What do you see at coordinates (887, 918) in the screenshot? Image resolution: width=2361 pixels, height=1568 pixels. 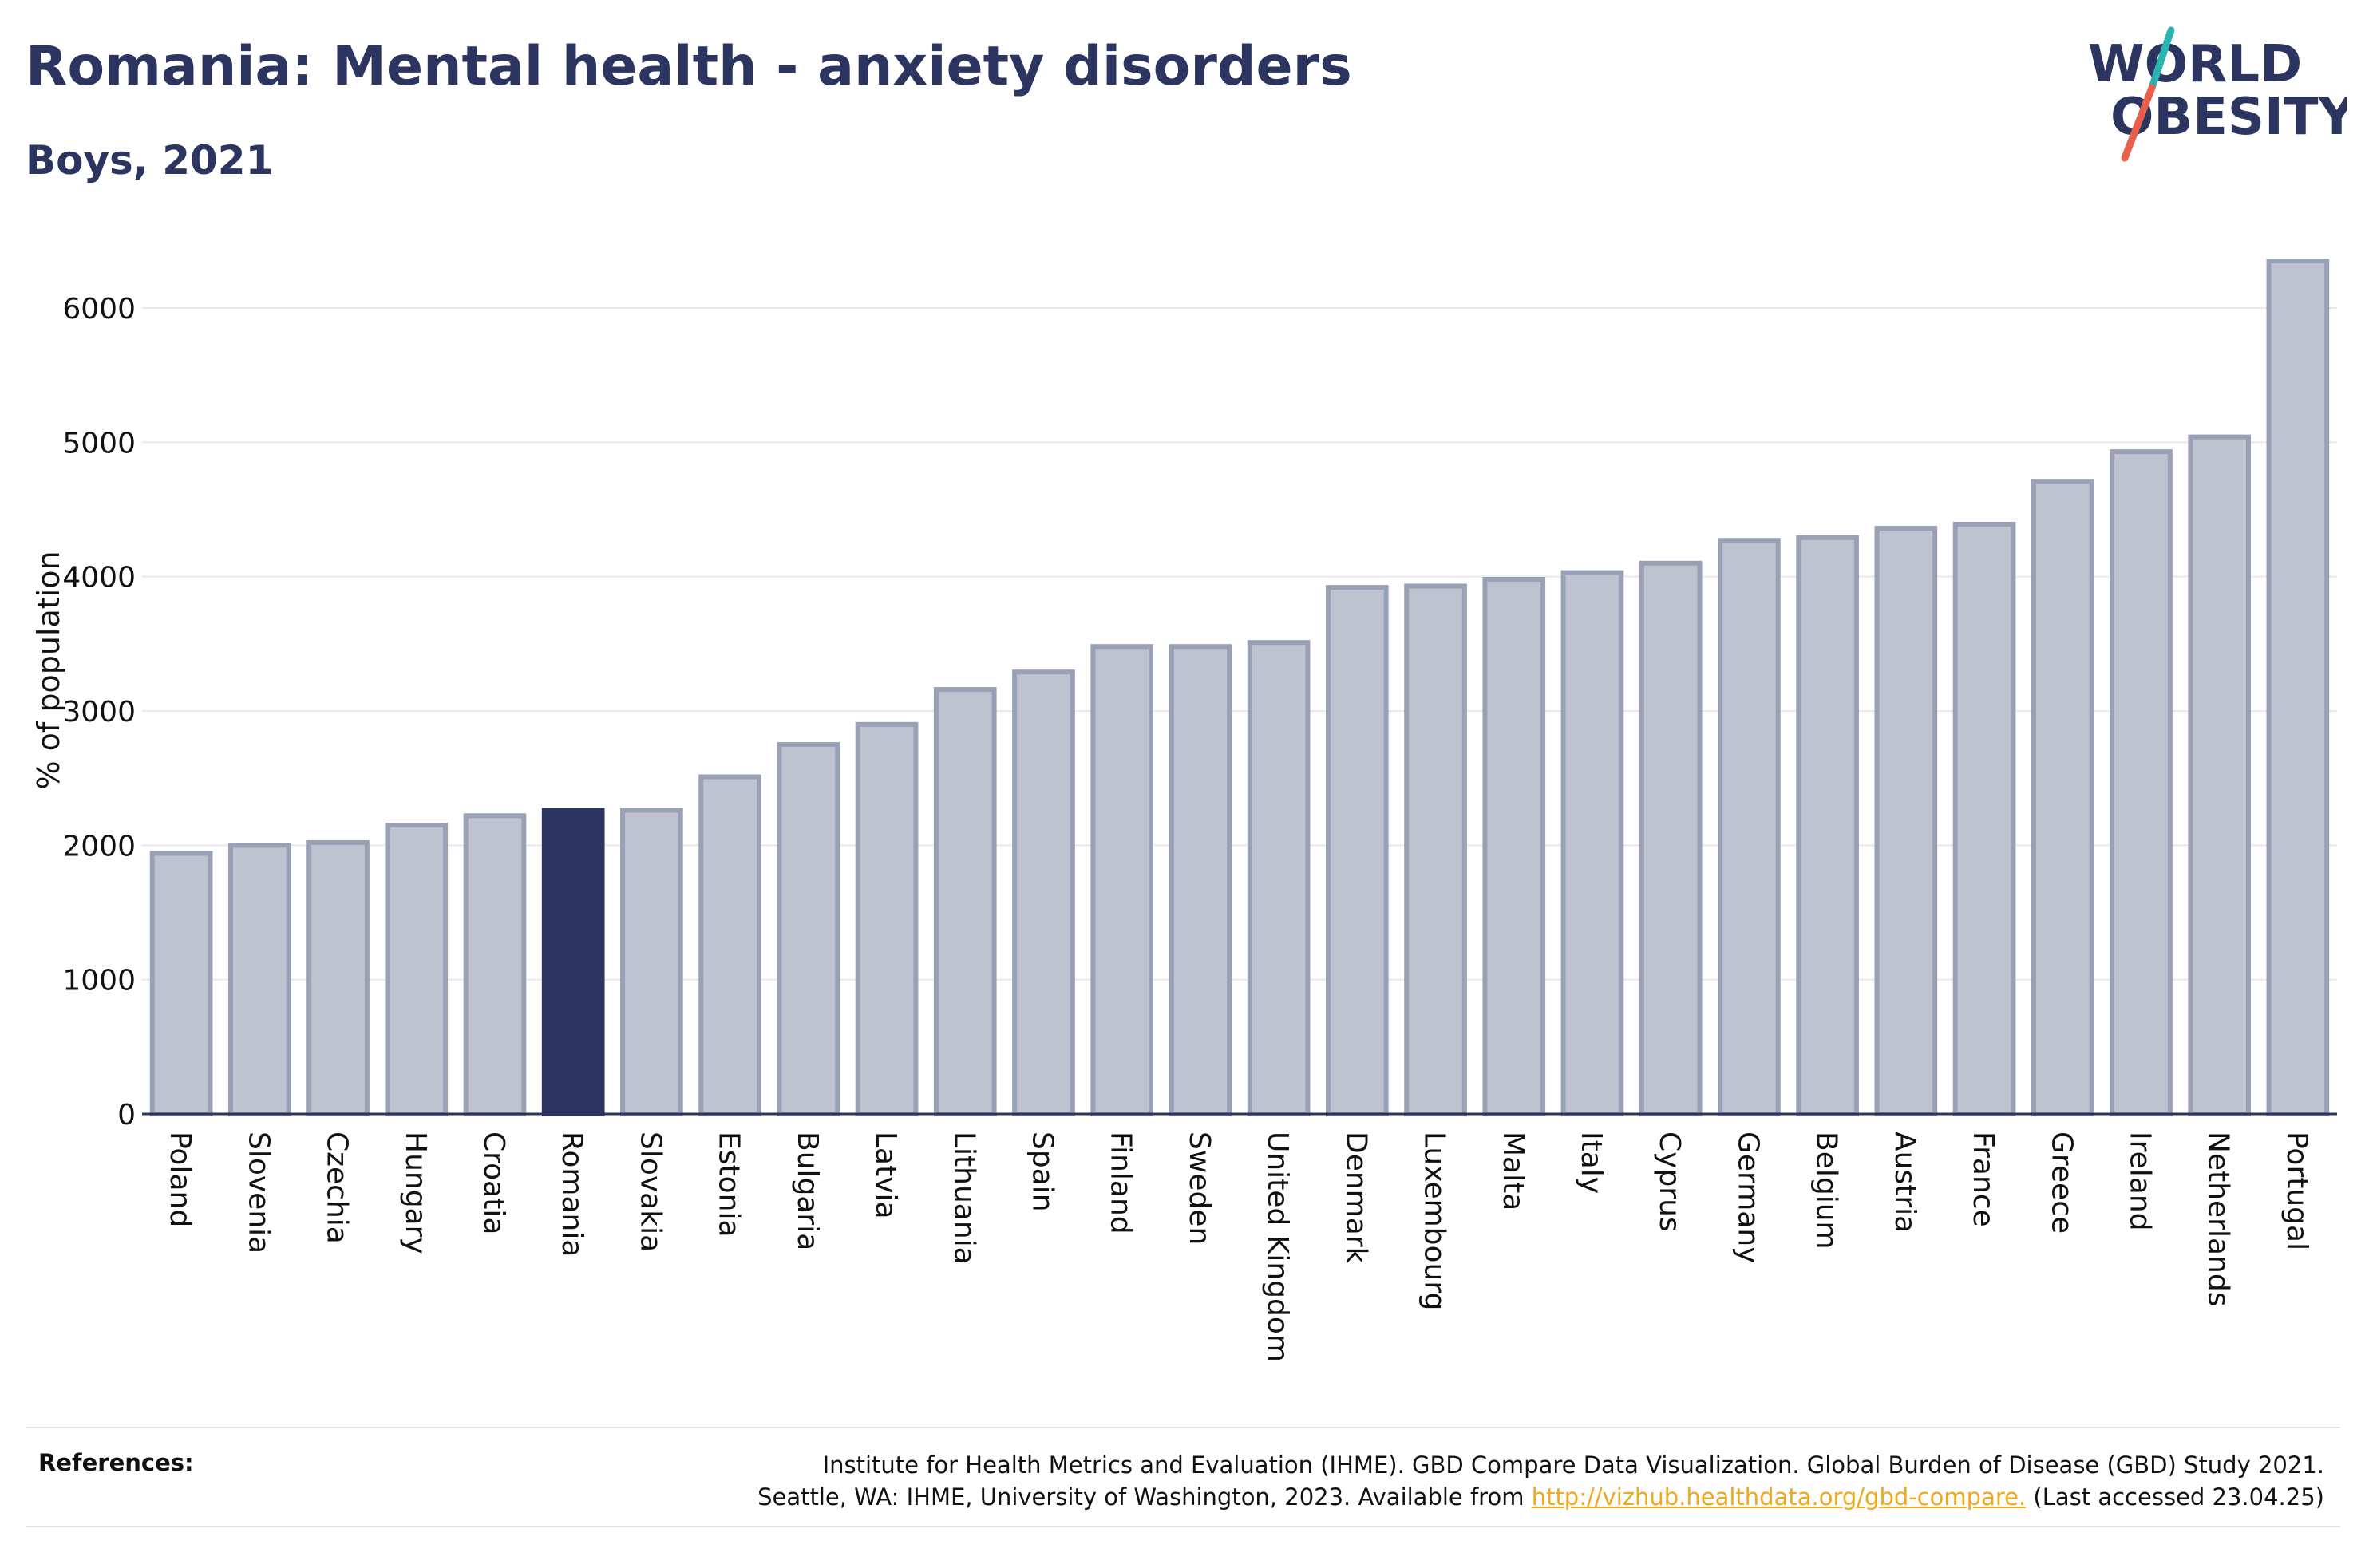 I see `bar-latvia` at bounding box center [887, 918].